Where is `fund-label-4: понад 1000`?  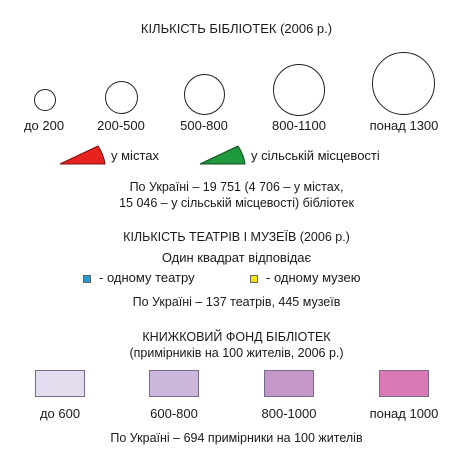
fund-label-4: понад 1000 is located at coordinates (404, 413).